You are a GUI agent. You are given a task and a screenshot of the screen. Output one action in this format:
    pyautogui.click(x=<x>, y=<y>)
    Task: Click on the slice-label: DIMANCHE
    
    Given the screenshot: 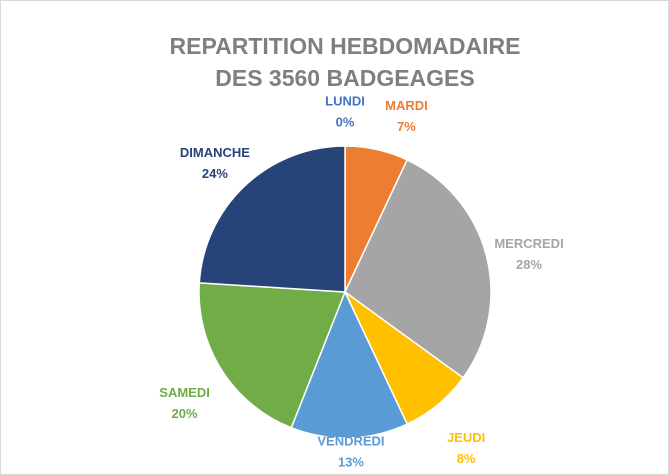 What is the action you would take?
    pyautogui.click(x=215, y=152)
    